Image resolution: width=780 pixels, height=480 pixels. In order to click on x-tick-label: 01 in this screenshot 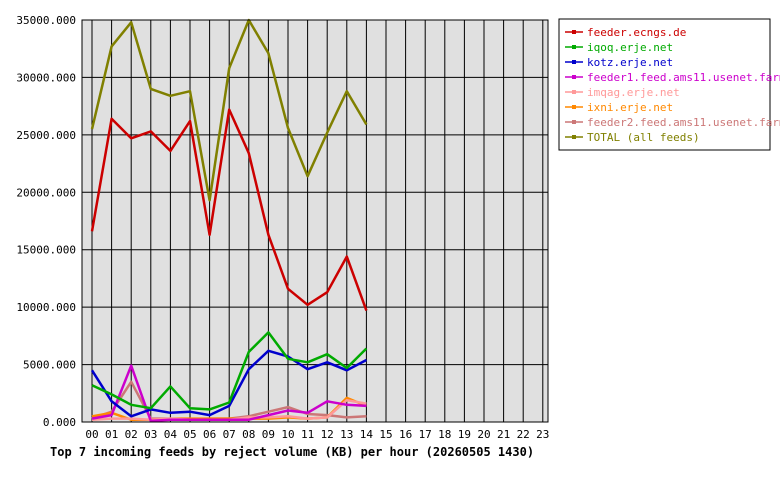, I will do `click(111, 434)`.